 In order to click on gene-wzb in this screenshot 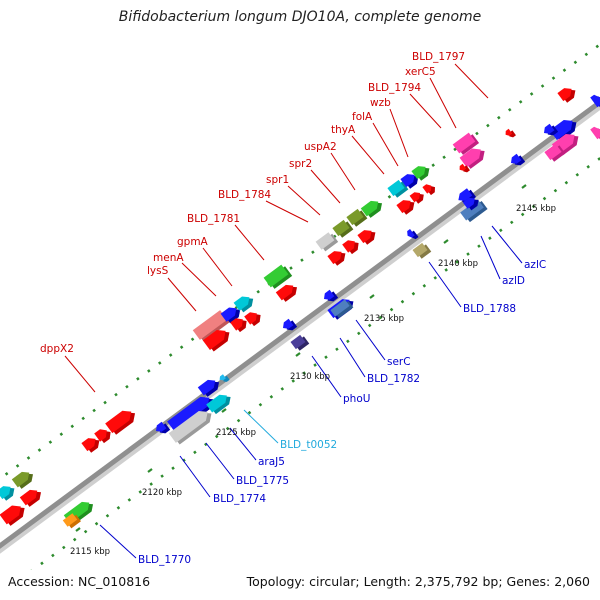, I will do `click(420, 173)`.